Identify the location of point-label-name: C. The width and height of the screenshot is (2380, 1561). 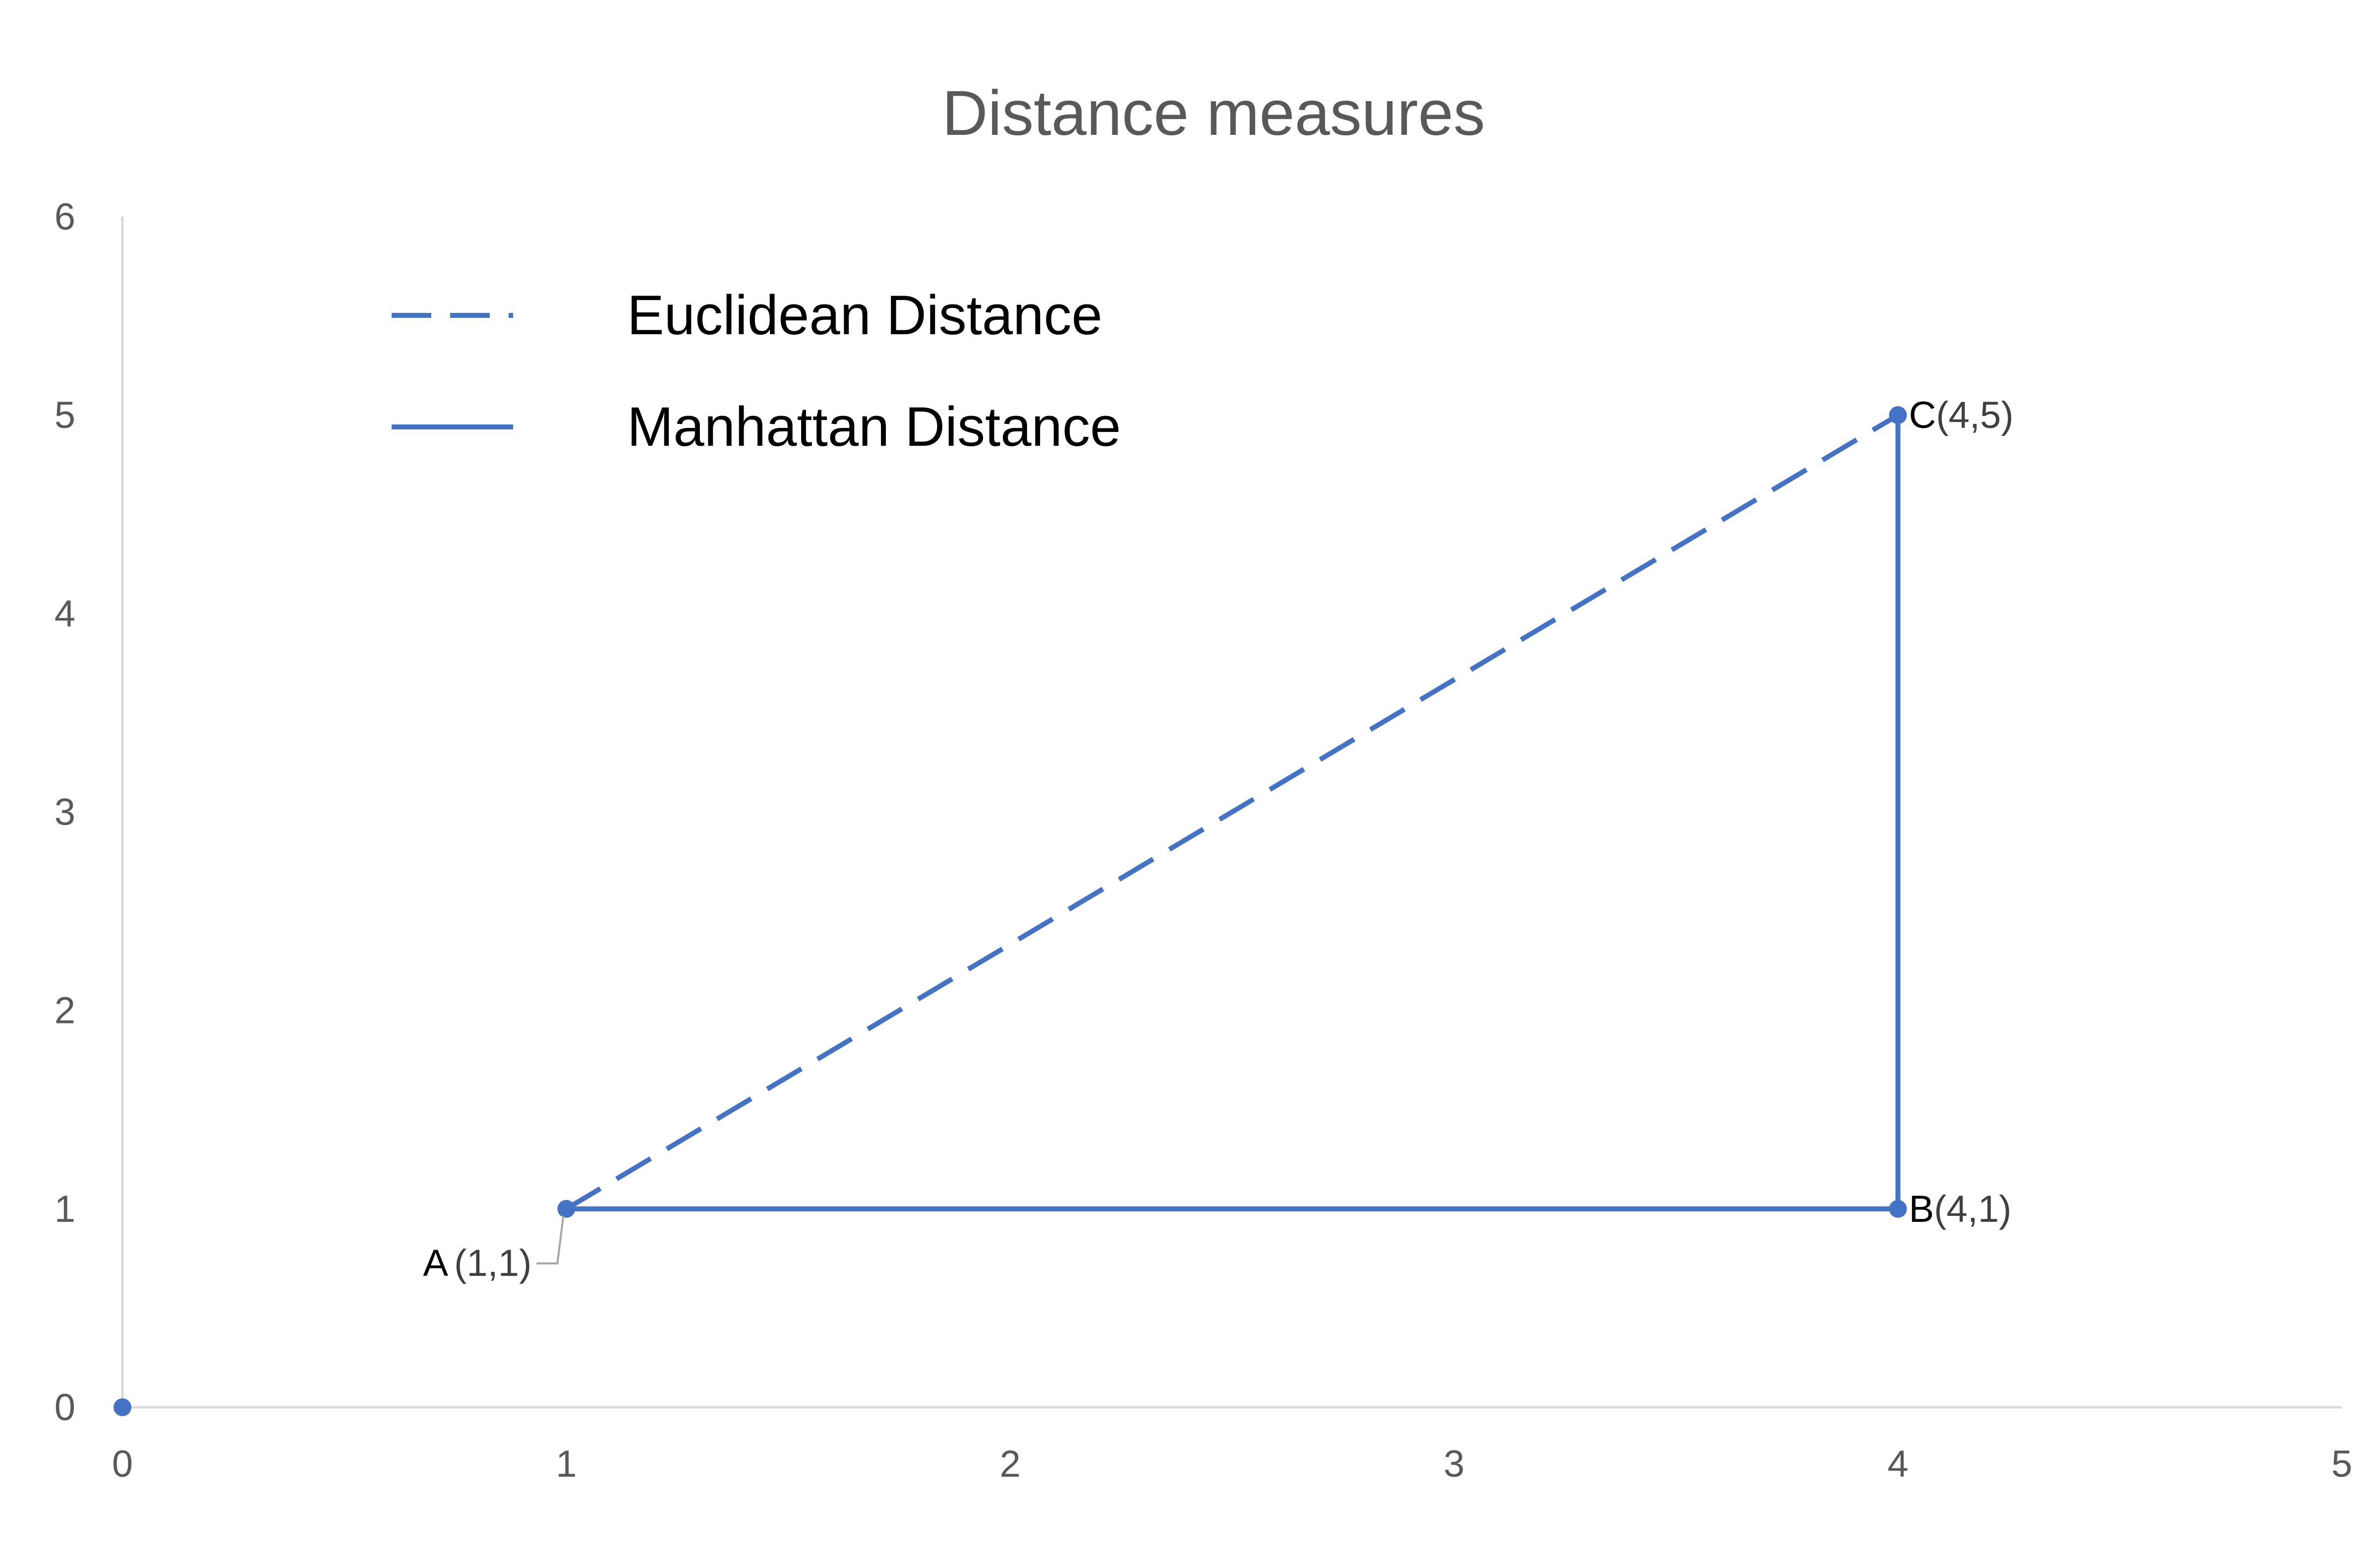
(1922, 415).